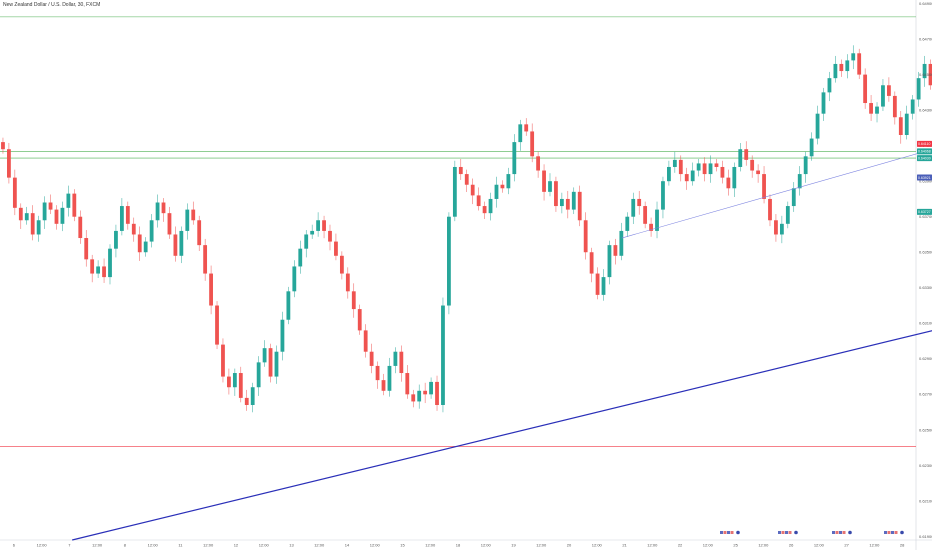 The image size is (932, 550). I want to click on time-tick-label: 11, so click(180, 545).